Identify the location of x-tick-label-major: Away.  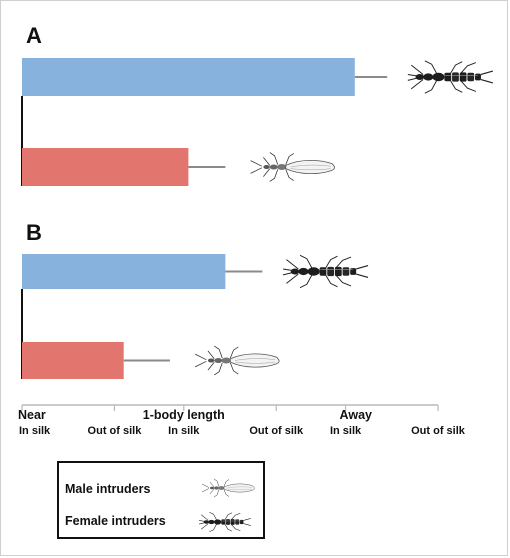
(356, 415).